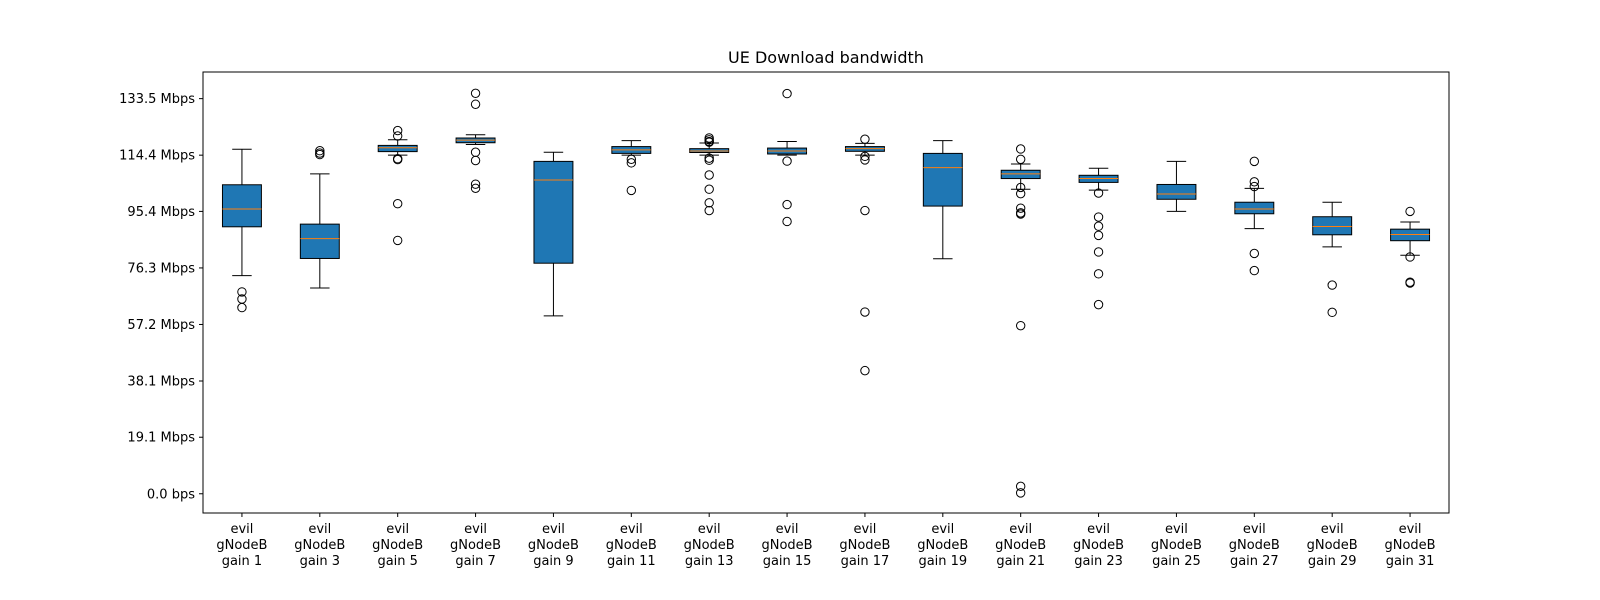 The width and height of the screenshot is (1600, 600). I want to click on x-tick-label: evil gNodeB gain 11, so click(631, 545).